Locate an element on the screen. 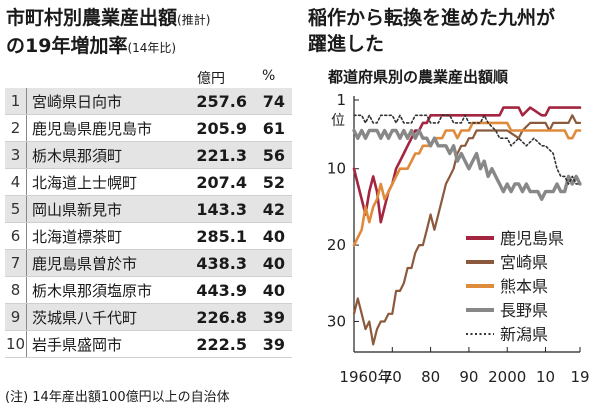 This screenshot has height=416, width=600. row-output-value: 222.5 is located at coordinates (221, 344).